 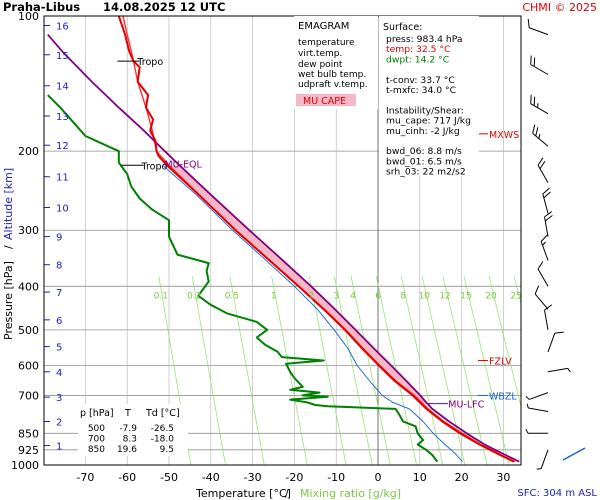 What do you see at coordinates (557, 493) in the screenshot?
I see `sfc-height: SFC: 304 m ASL` at bounding box center [557, 493].